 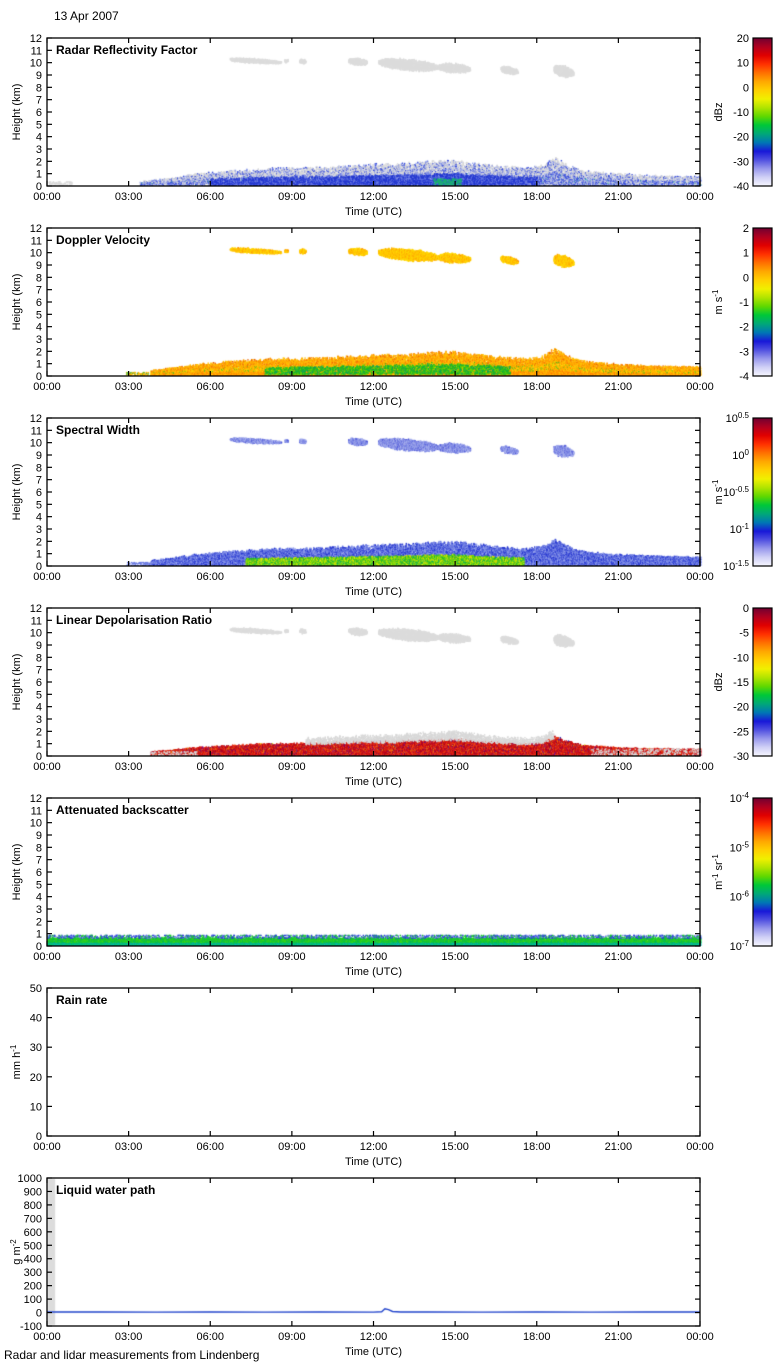 What do you see at coordinates (744, 634) in the screenshot?
I see `colorbar-tick-label: -5` at bounding box center [744, 634].